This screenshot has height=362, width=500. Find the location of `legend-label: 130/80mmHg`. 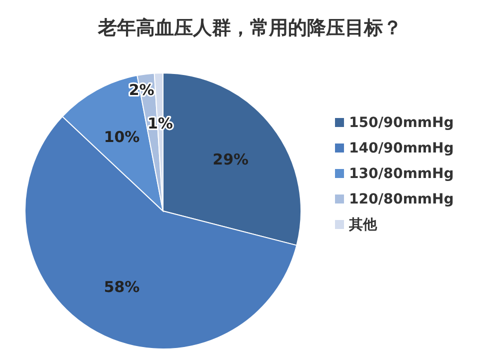

legend-label: 130/80mmHg is located at coordinates (401, 174).